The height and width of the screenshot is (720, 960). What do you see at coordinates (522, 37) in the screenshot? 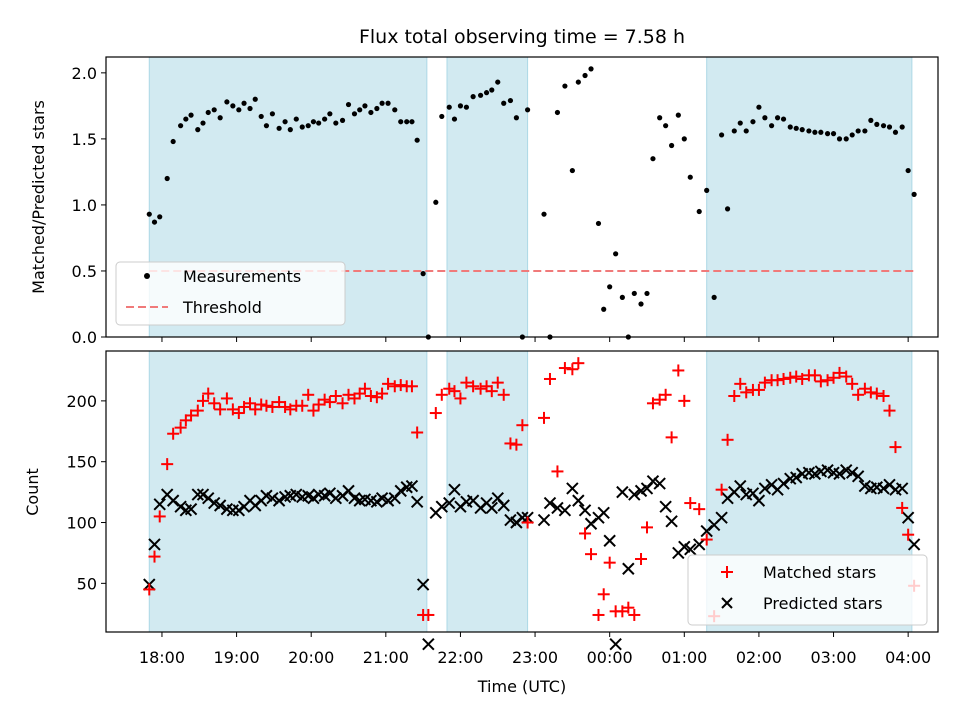
I see `chart-title: Flux total observing time = 7.58 h` at bounding box center [522, 37].